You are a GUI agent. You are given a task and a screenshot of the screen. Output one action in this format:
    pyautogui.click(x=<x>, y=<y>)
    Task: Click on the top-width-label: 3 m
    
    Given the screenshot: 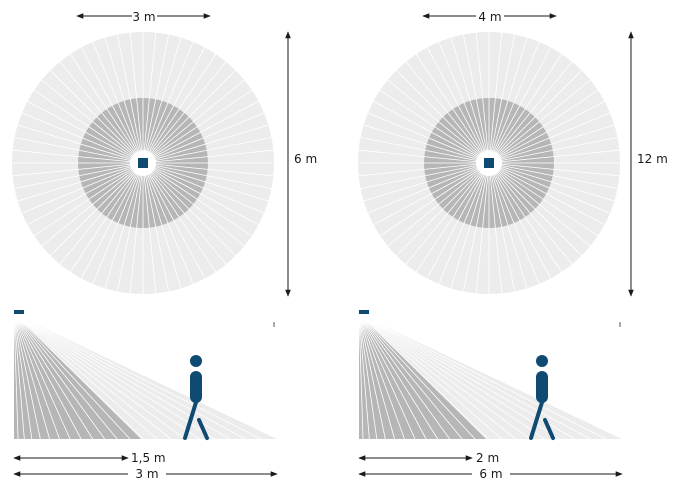 What is the action you would take?
    pyautogui.click(x=143, y=17)
    